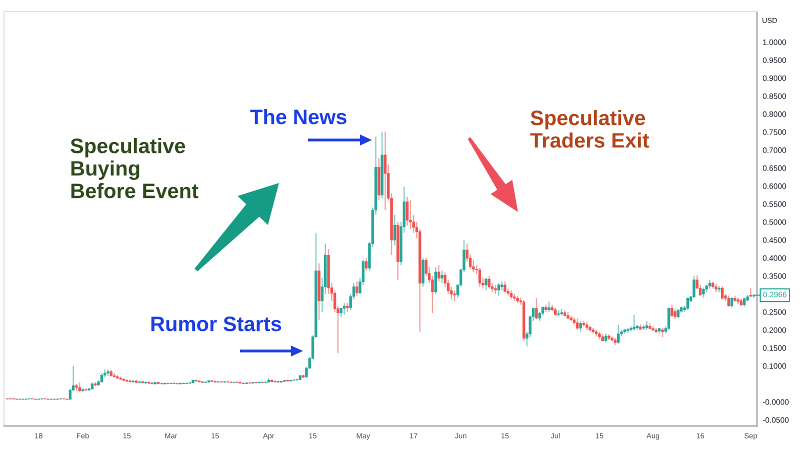 The width and height of the screenshot is (800, 459). What do you see at coordinates (590, 129) in the screenshot?
I see `annotation: Speculative Traders Exit` at bounding box center [590, 129].